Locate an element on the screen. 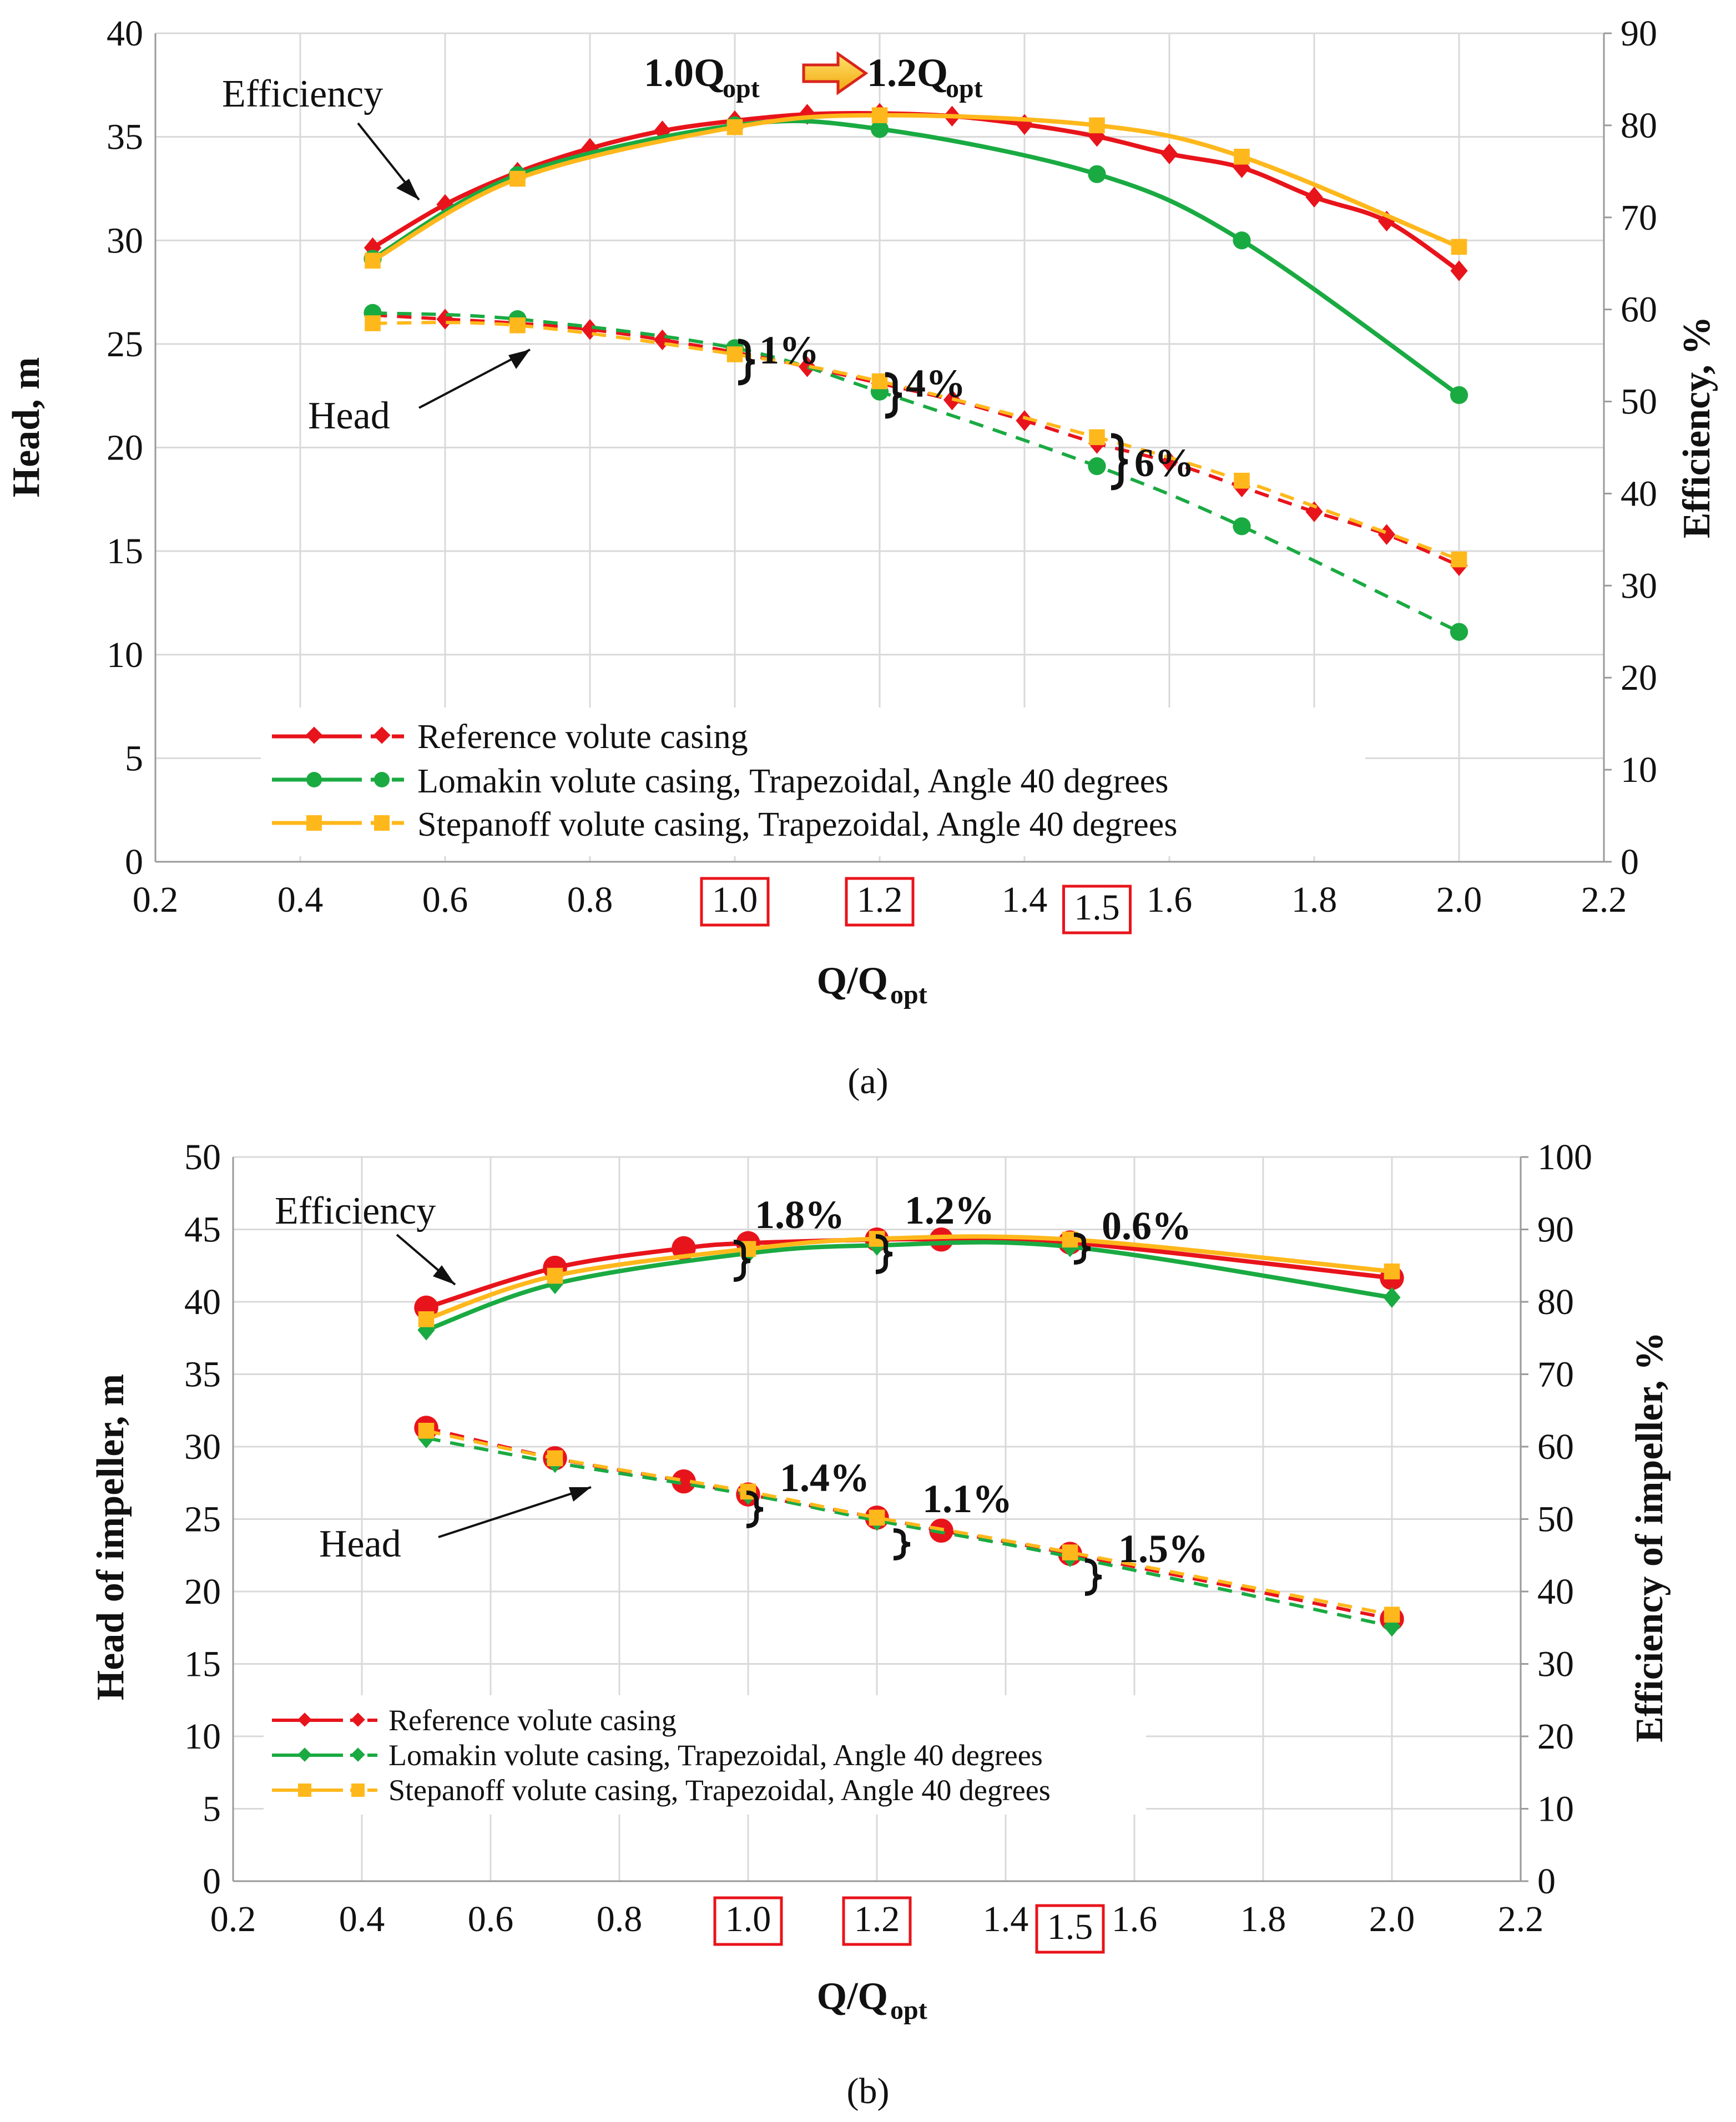 The image size is (1736, 2122). chart-b-legend-box is located at coordinates (705, 1755).